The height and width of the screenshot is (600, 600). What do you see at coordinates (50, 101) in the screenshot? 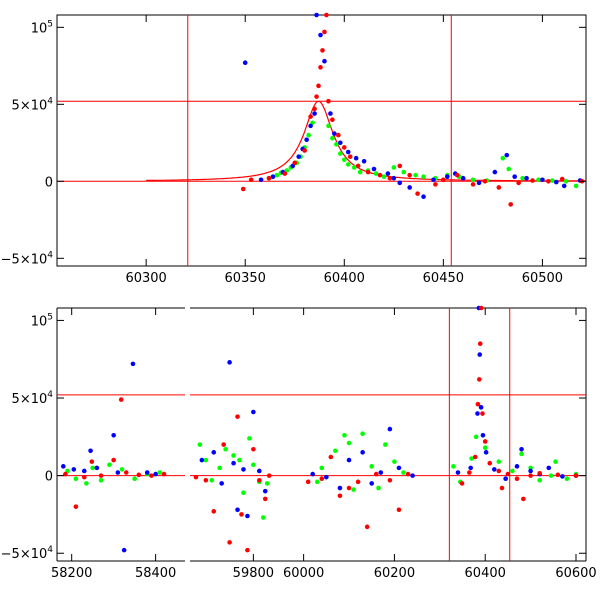
I see `y-tick-label-exponent: 4` at bounding box center [50, 101].